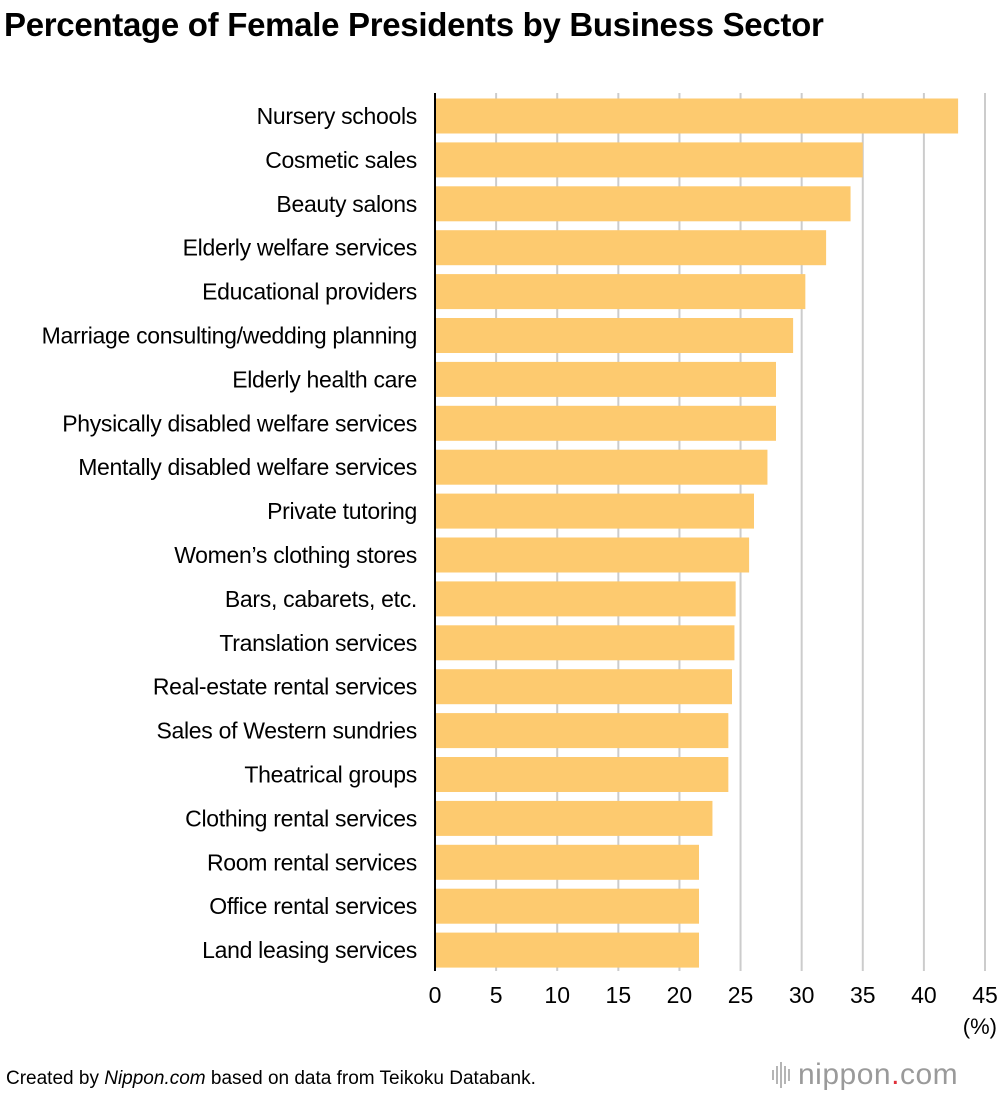 This screenshot has width=1000, height=1096. Describe the element at coordinates (55, 1078) in the screenshot. I see `source-prefix: Created by` at that location.